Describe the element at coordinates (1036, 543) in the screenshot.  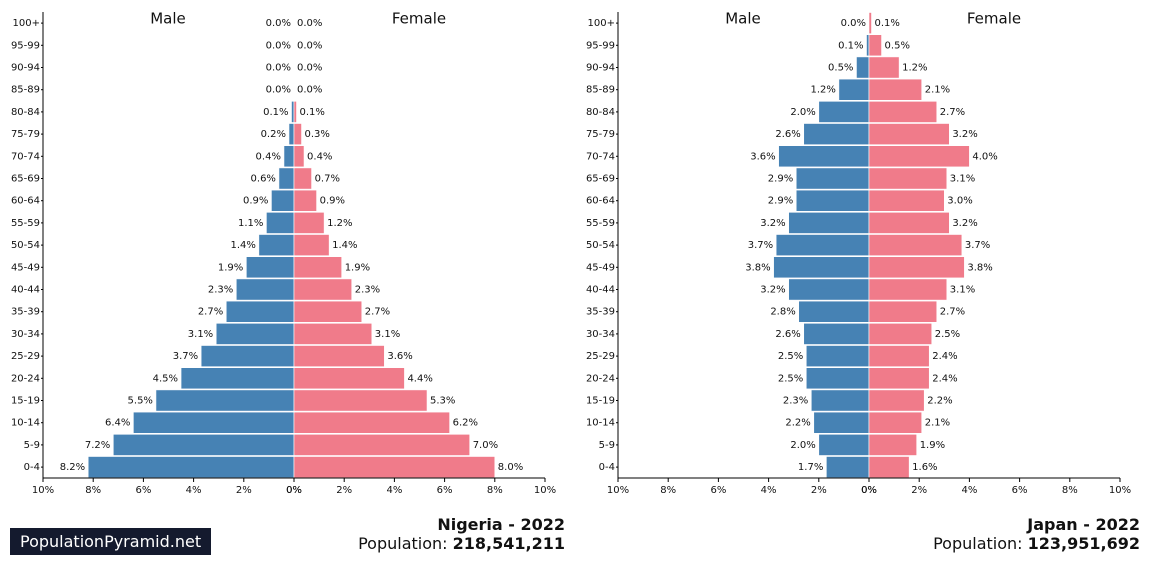
I see `japan-population: Population: 123,951,692` at that location.